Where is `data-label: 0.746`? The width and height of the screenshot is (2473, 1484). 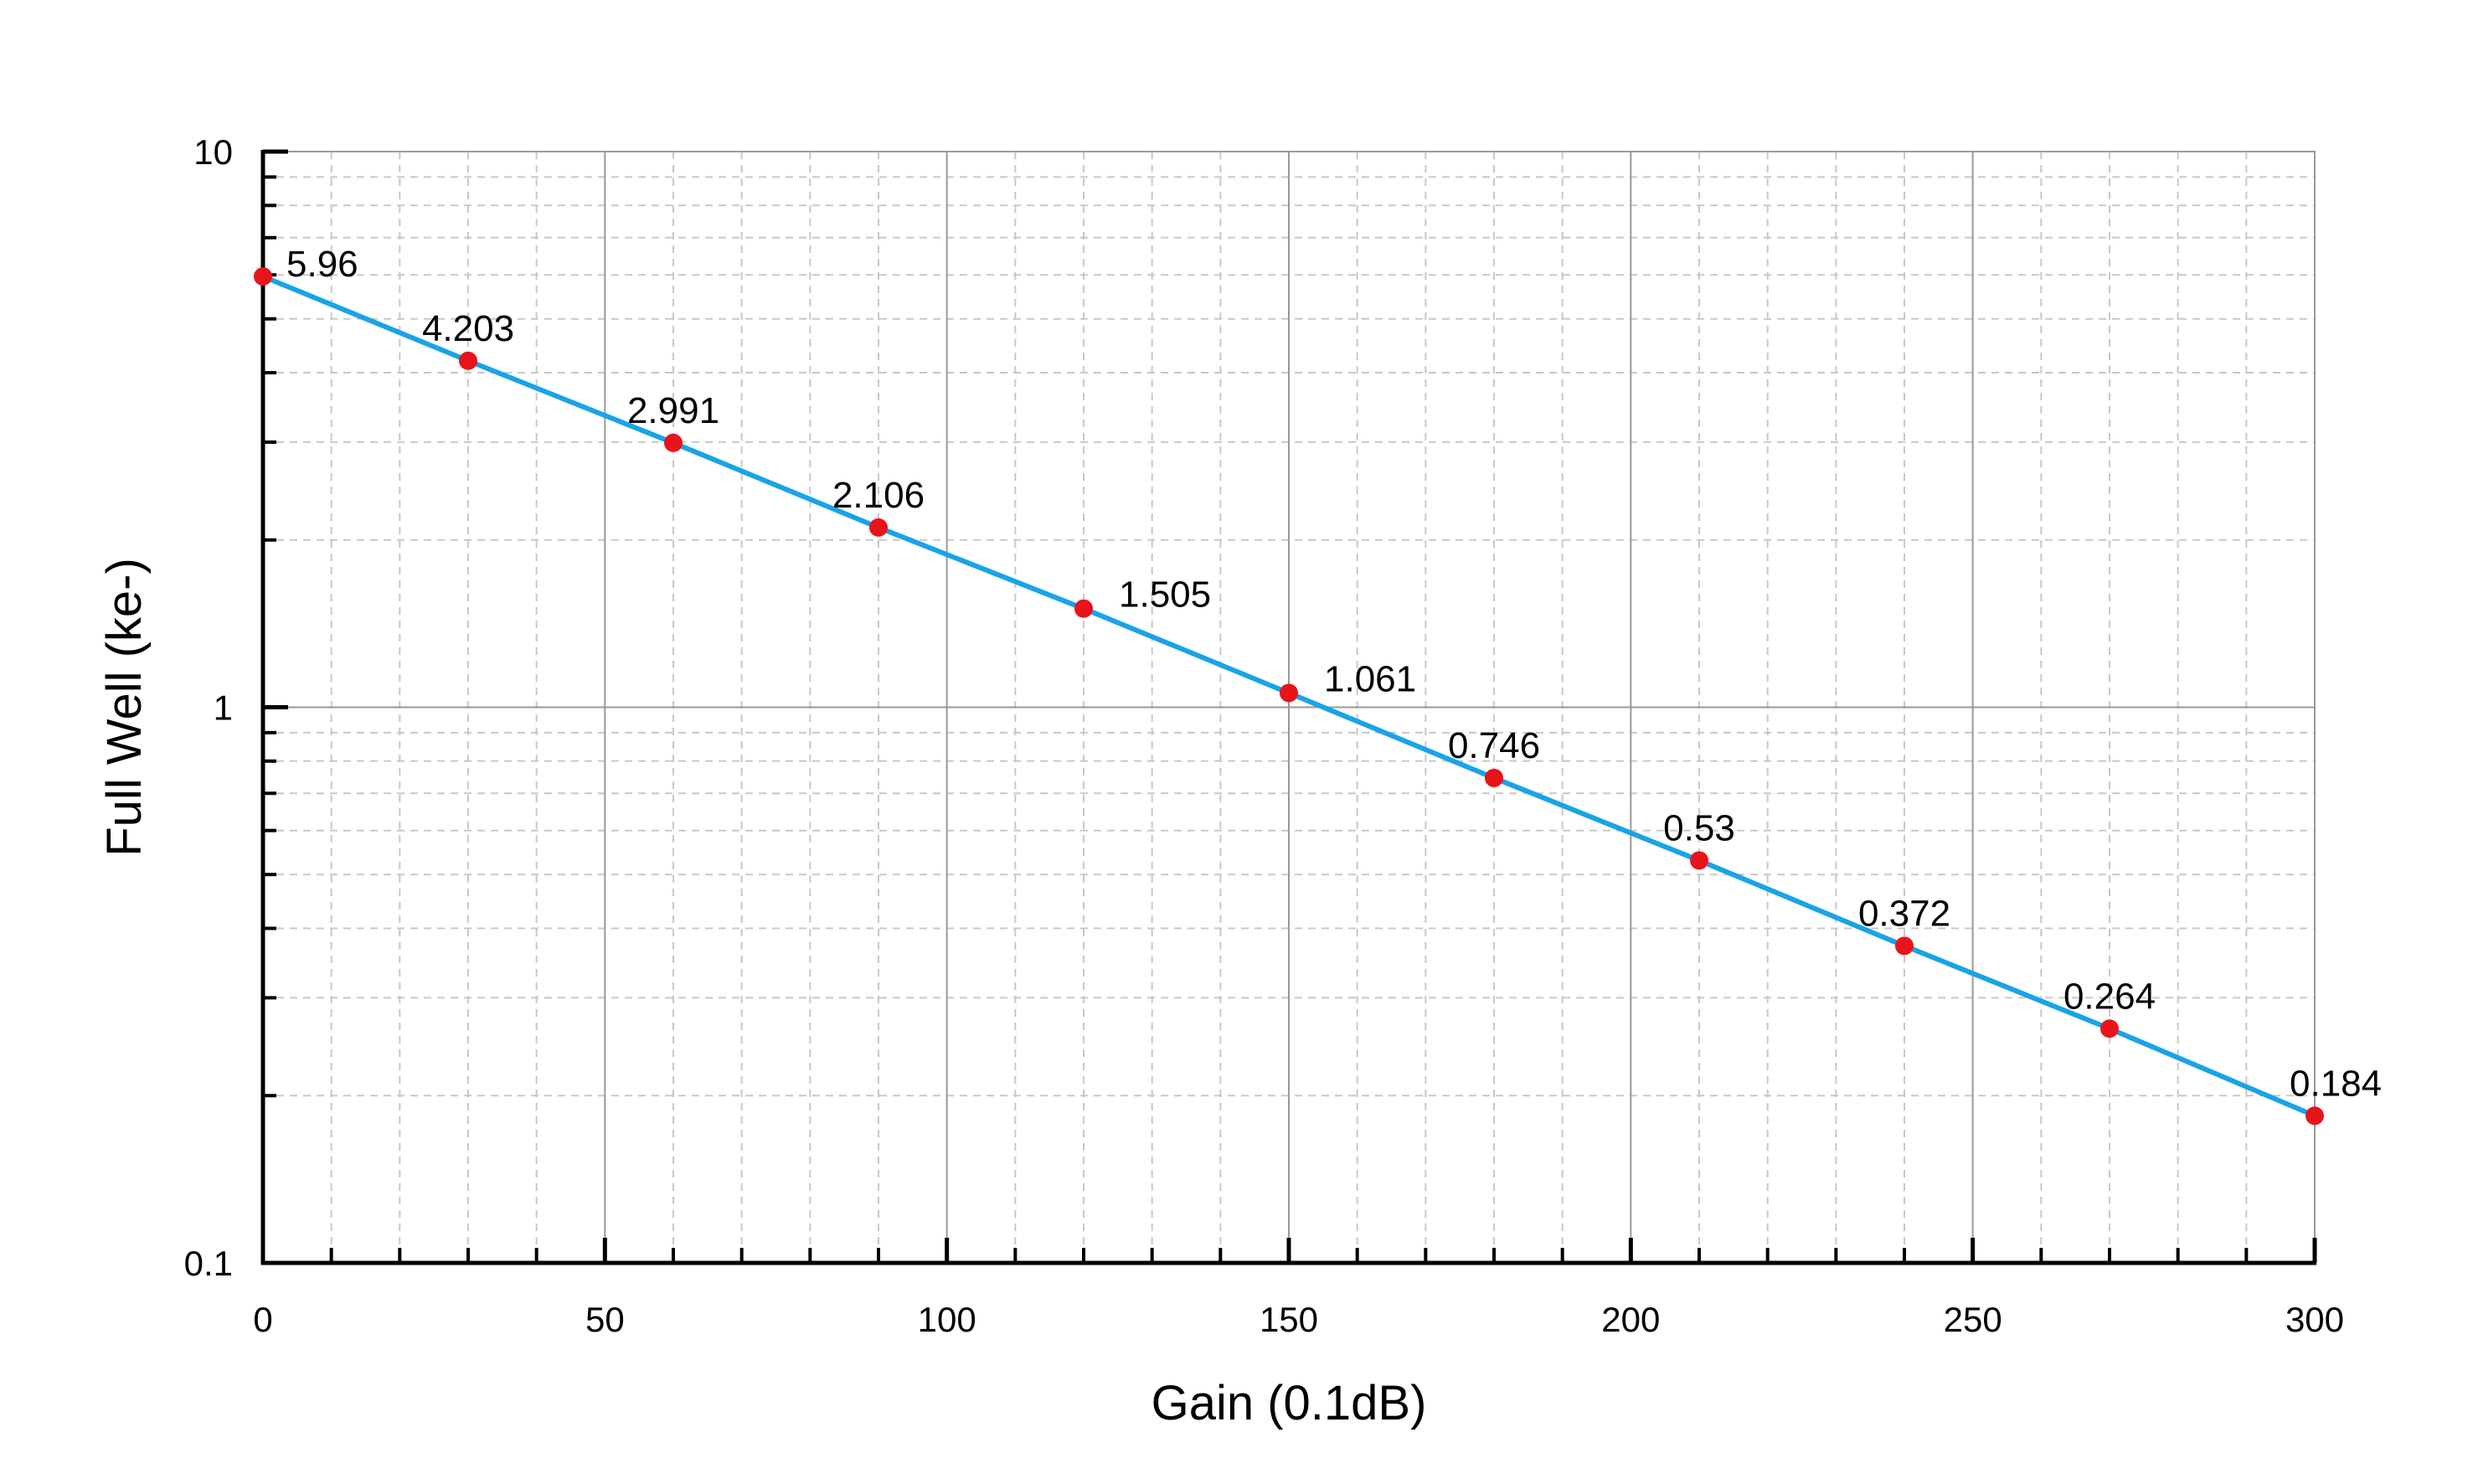
data-label: 0.746 is located at coordinates (1494, 745).